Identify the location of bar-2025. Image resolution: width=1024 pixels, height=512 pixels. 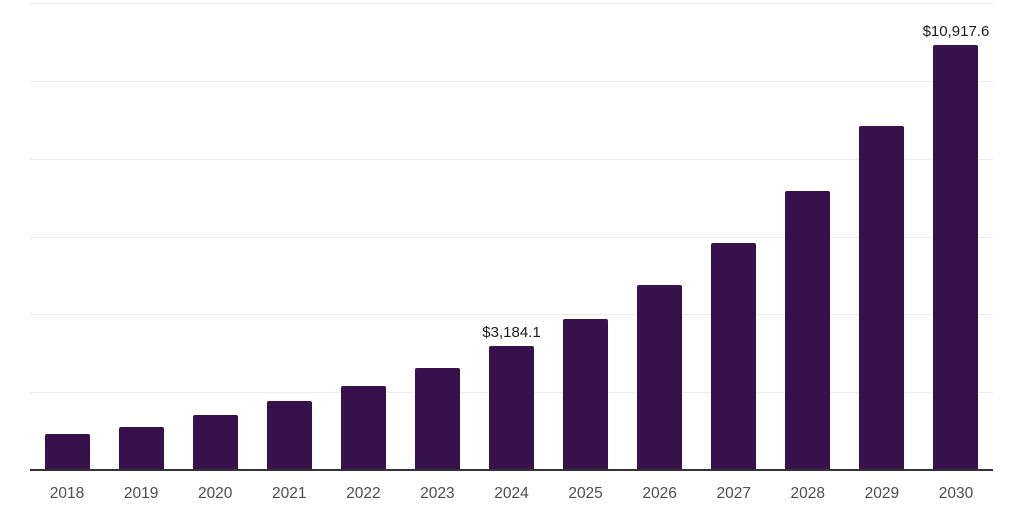
(586, 394).